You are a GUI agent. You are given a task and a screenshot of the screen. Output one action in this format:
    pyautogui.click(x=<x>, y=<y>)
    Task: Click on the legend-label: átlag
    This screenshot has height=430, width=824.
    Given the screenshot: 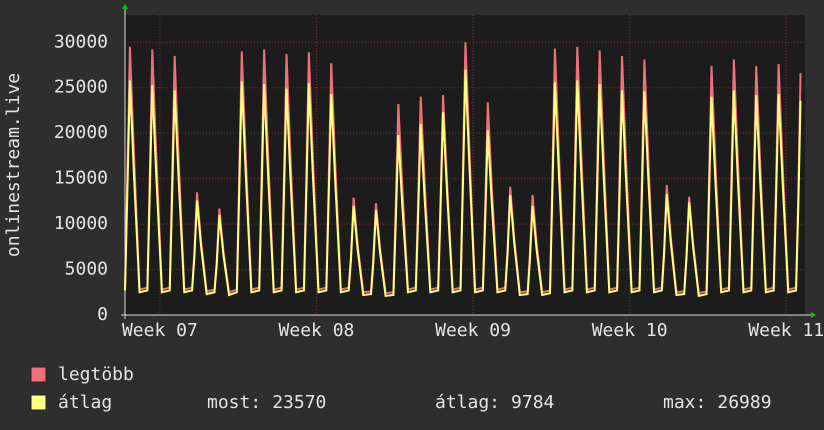 What is the action you would take?
    pyautogui.click(x=85, y=402)
    